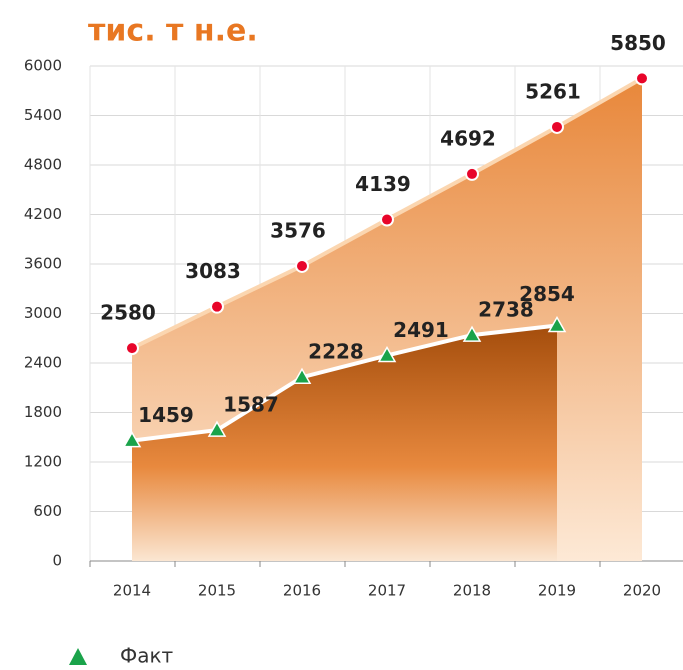 The image size is (683, 670). Describe the element at coordinates (47, 511) in the screenshot. I see `y-tick-label: 600` at that location.